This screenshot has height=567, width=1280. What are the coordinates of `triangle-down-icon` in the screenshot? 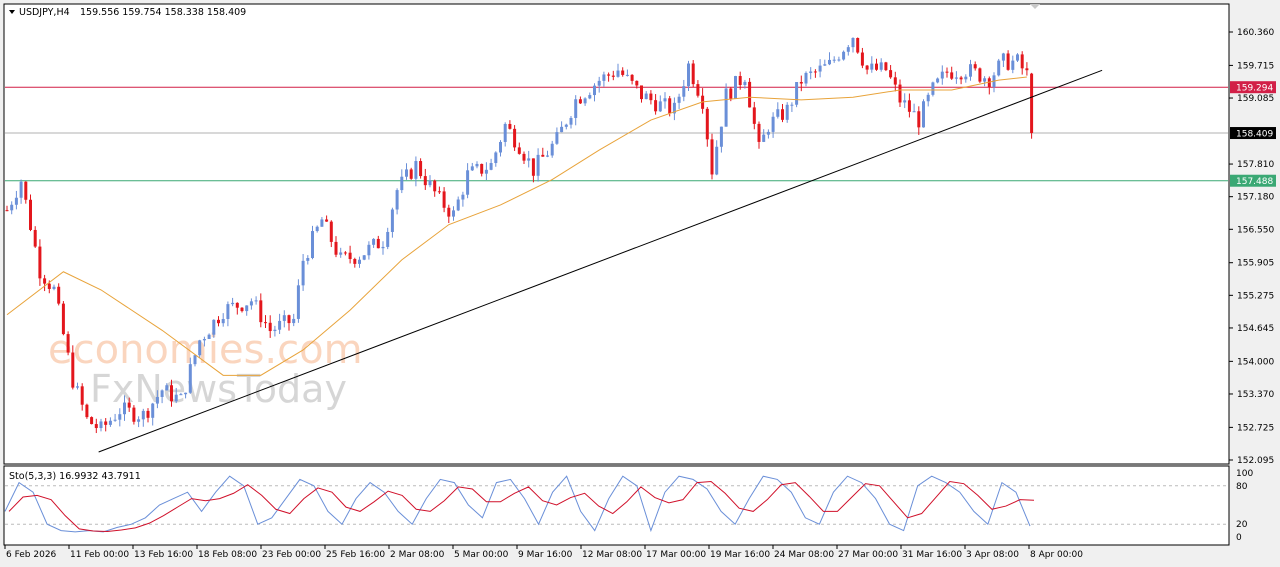 It's located at (12, 12).